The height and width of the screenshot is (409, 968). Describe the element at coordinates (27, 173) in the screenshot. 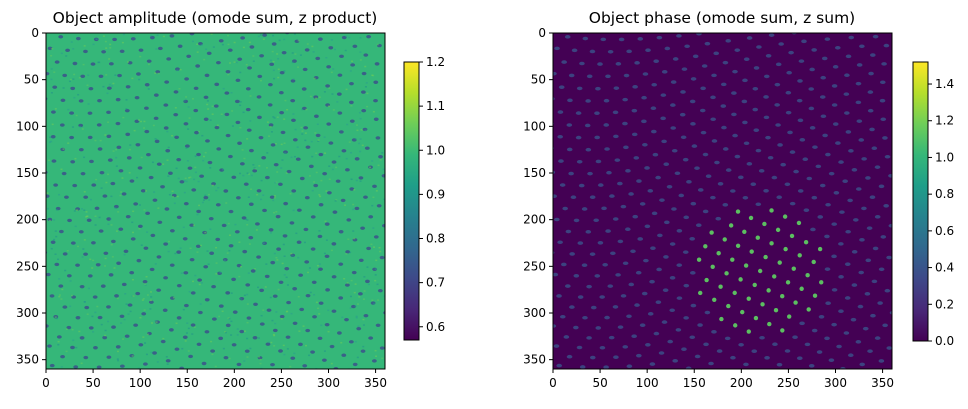

I see `y-tick-label: 150` at that location.